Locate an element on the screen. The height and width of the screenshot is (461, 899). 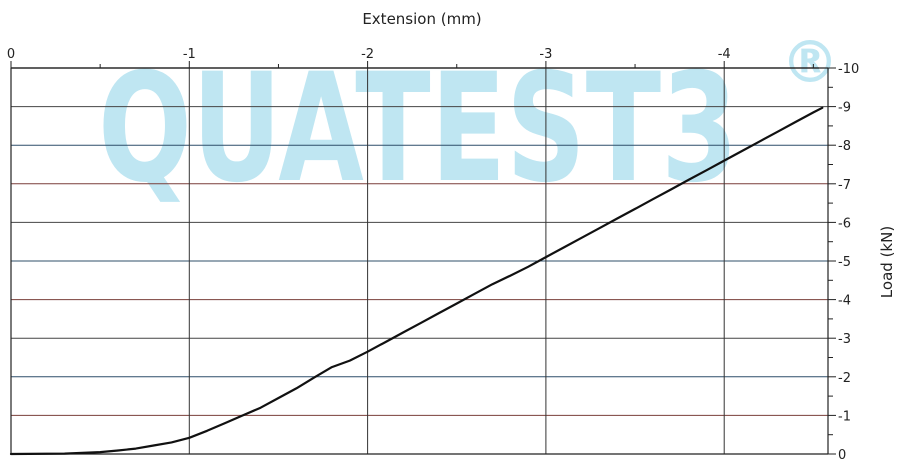
x-tick-label: -3 is located at coordinates (545, 54).